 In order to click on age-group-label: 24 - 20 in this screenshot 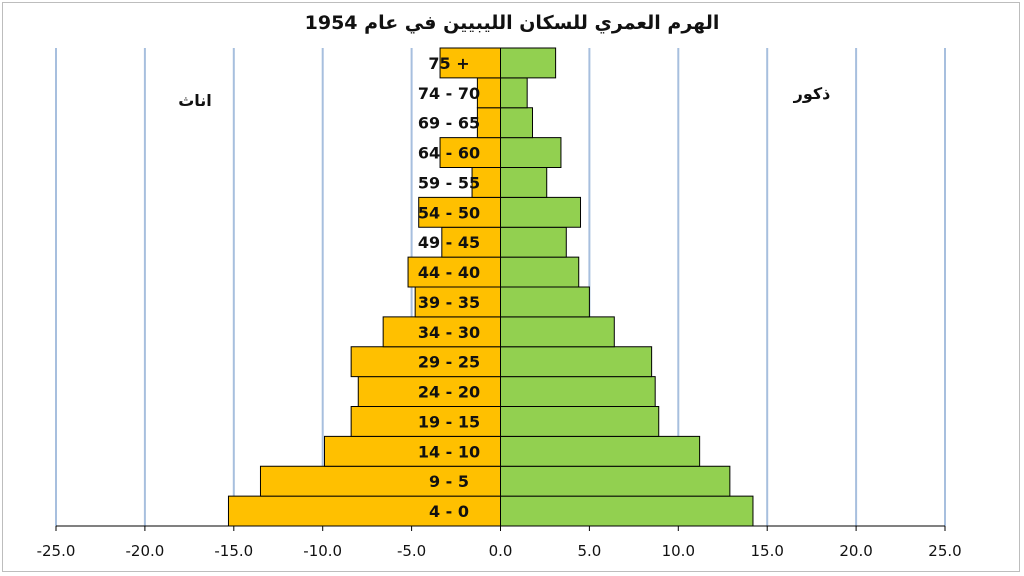, I will do `click(449, 392)`.